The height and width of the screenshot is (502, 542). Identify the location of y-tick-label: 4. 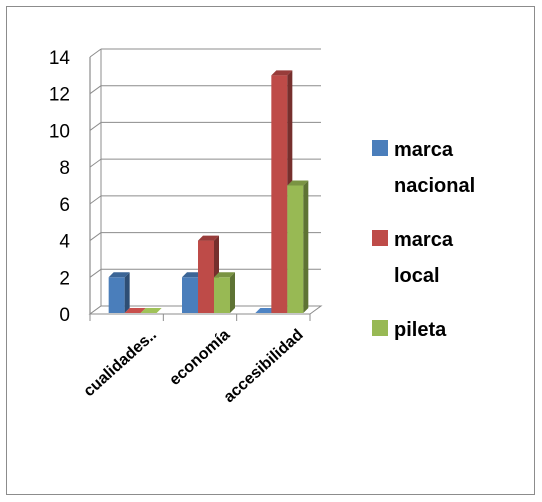
(64, 242).